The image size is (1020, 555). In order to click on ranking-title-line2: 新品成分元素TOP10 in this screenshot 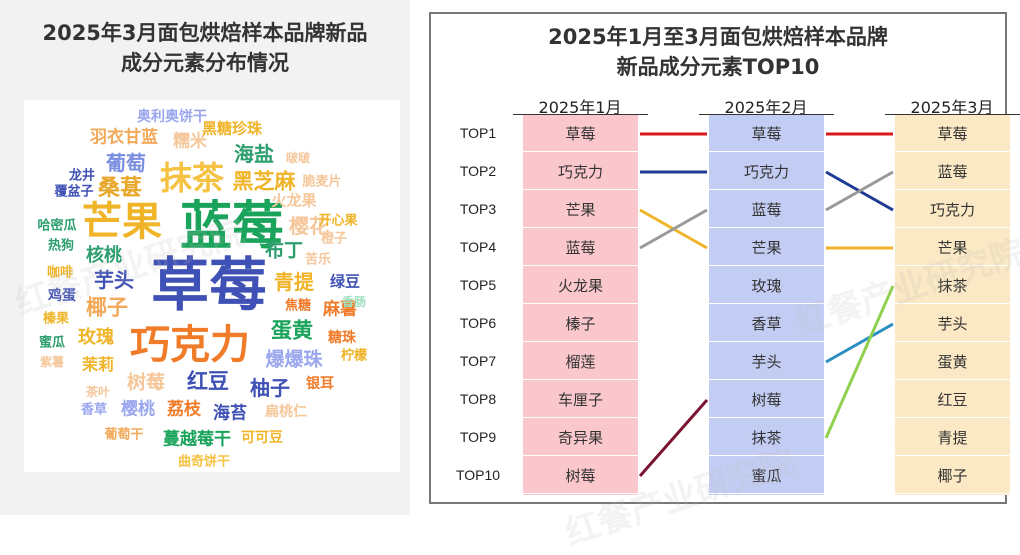, I will do `click(718, 67)`.